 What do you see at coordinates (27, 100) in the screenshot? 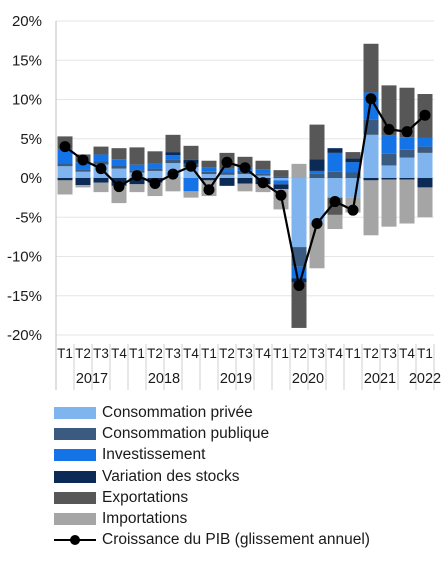
I see `y-tick-label: 10%` at bounding box center [27, 100].